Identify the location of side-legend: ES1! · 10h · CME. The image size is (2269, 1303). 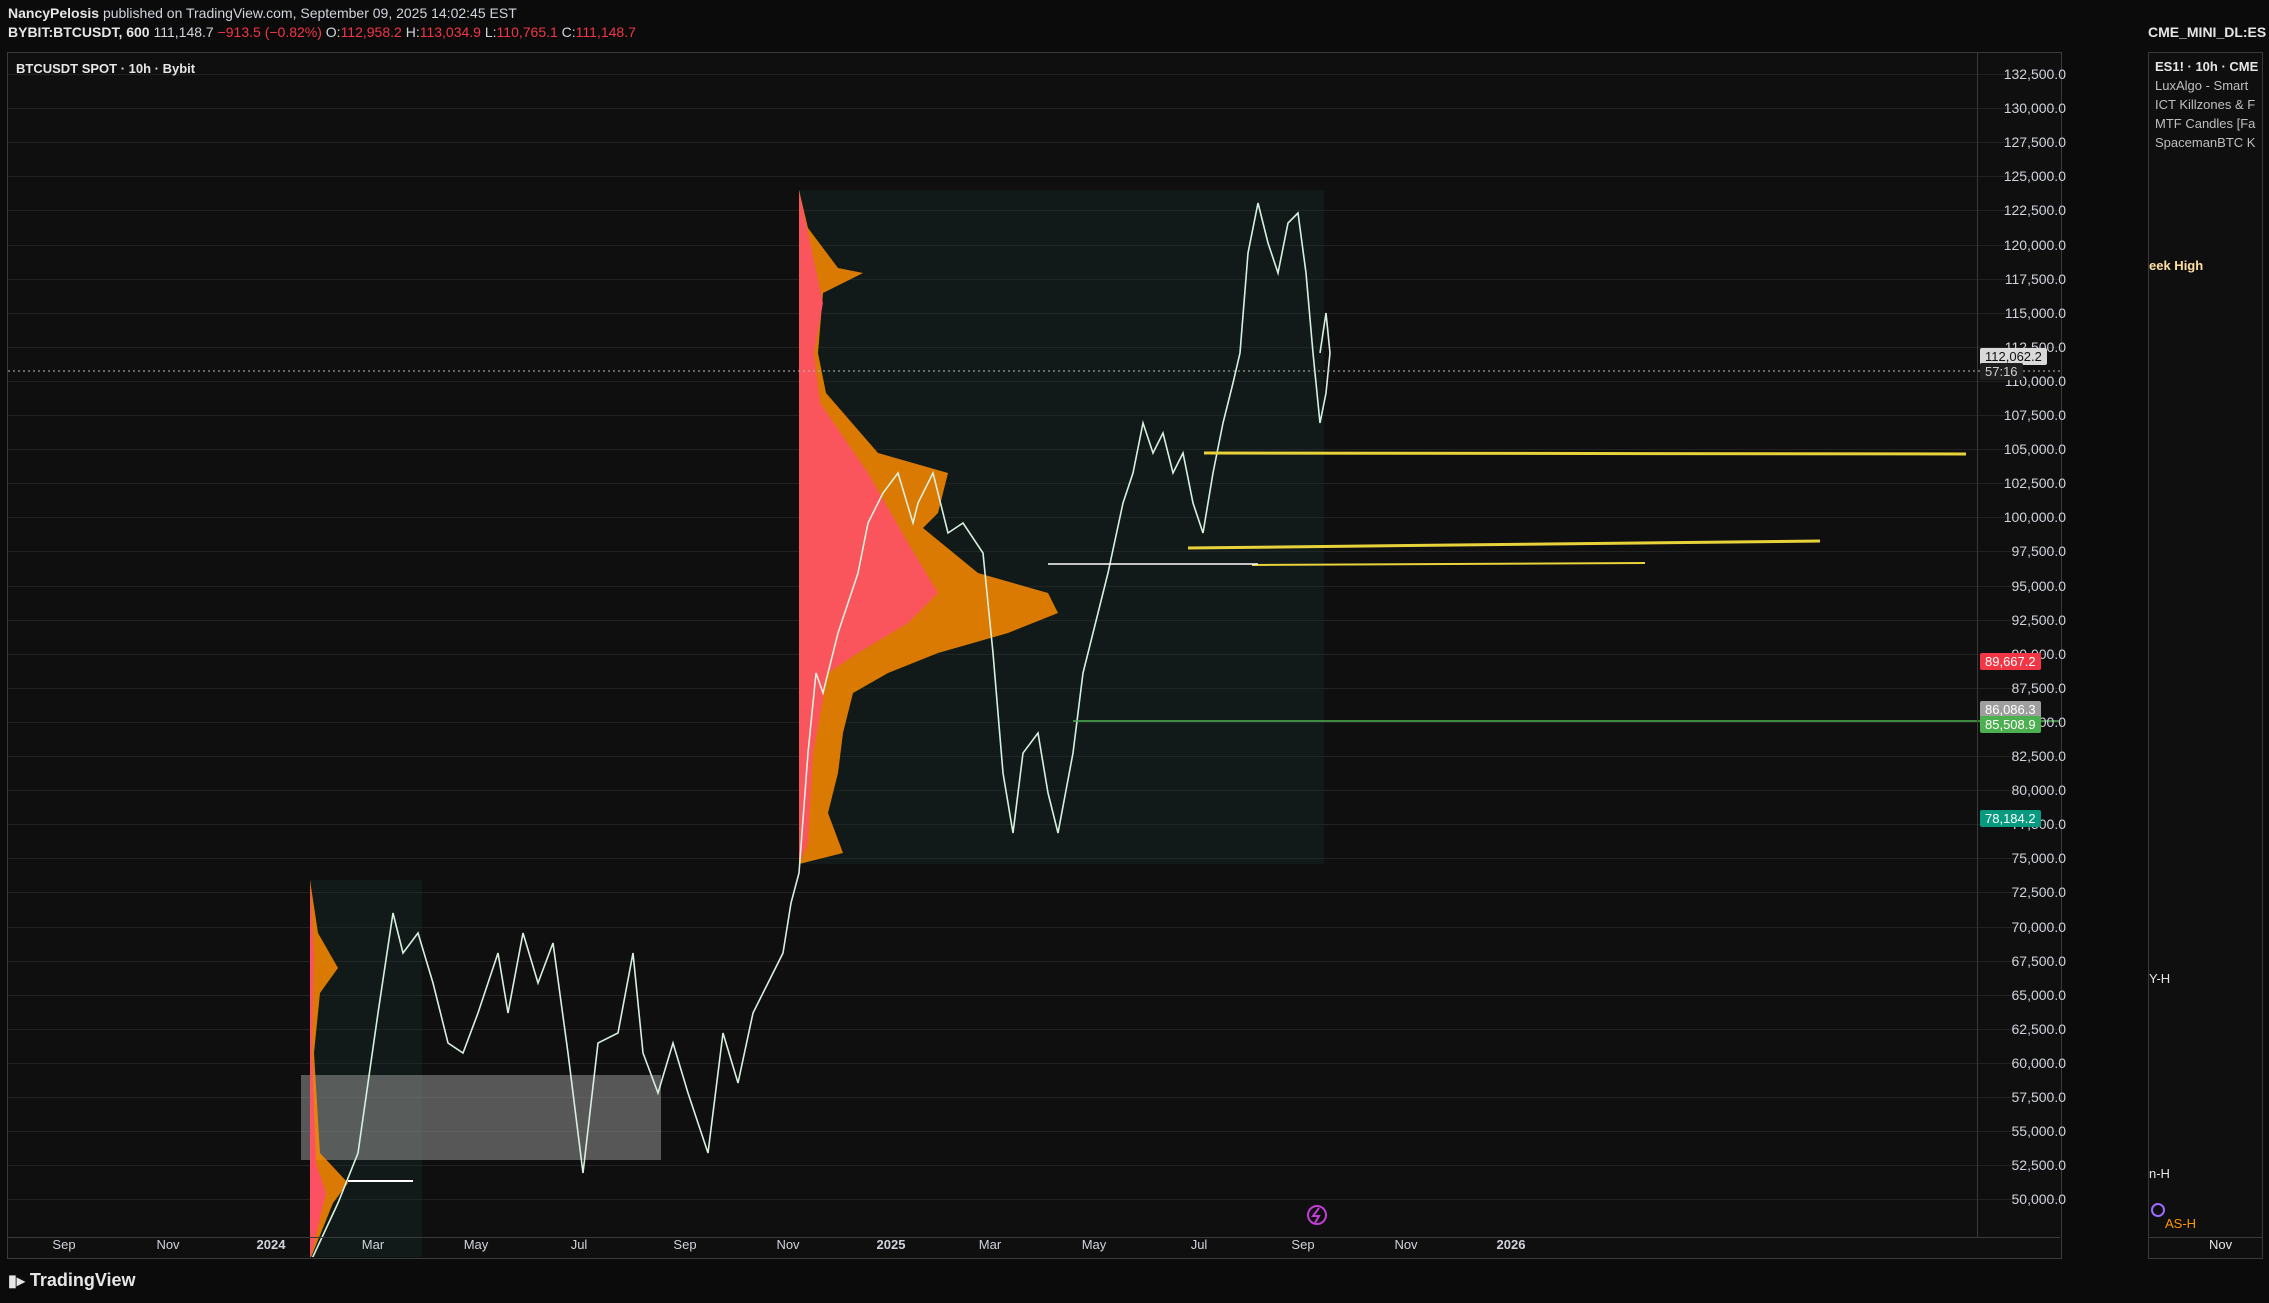
(2207, 66).